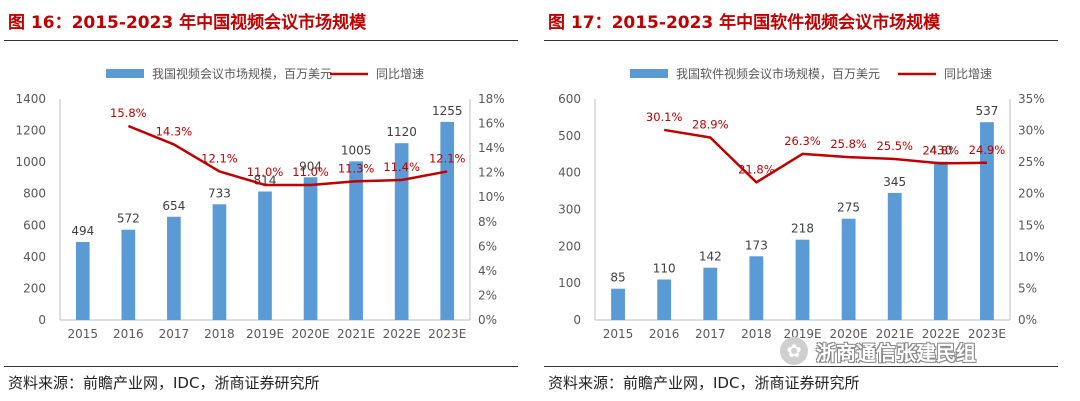 This screenshot has width=1080, height=401. What do you see at coordinates (617, 278) in the screenshot?
I see `bar-value-label: 85` at bounding box center [617, 278].